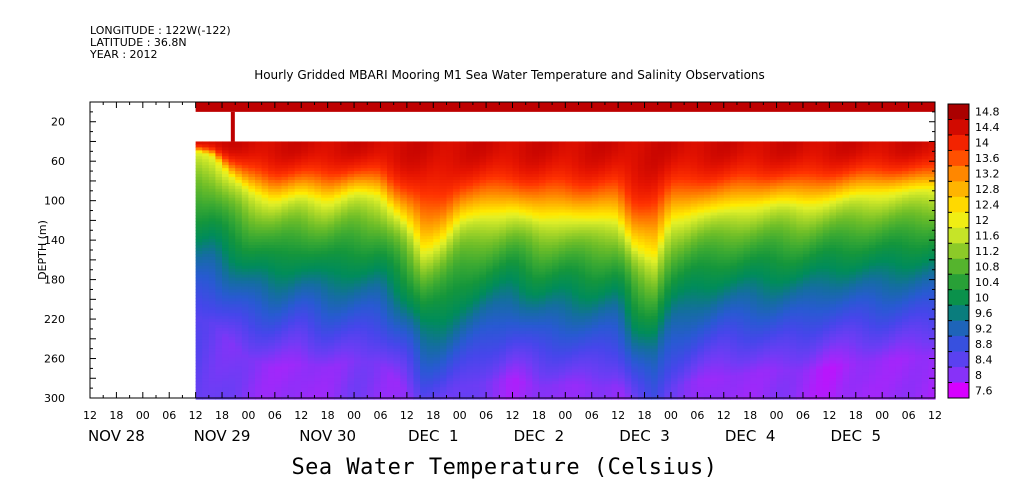  What do you see at coordinates (987, 205) in the screenshot?
I see `colorbar-label: 12.4` at bounding box center [987, 205].